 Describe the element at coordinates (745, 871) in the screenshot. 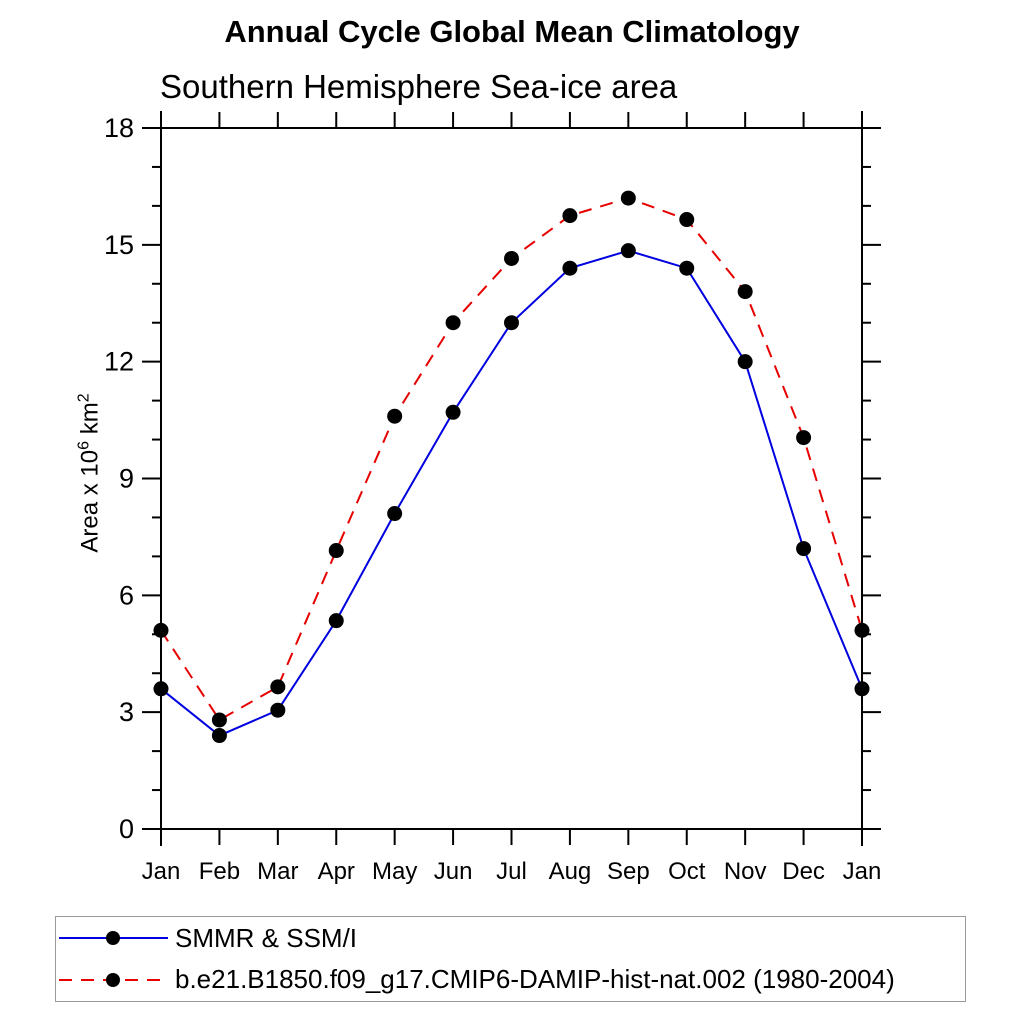

I see `x-tick-label: Nov` at that location.